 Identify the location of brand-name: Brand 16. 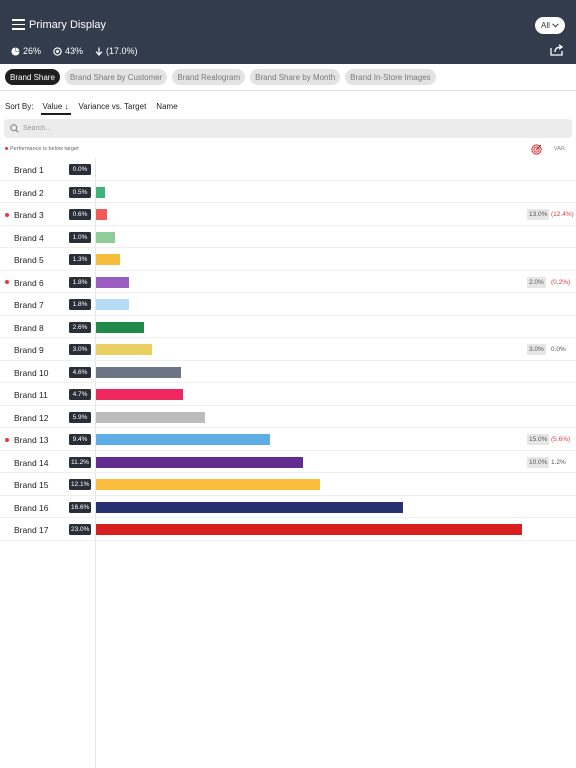
(31, 507).